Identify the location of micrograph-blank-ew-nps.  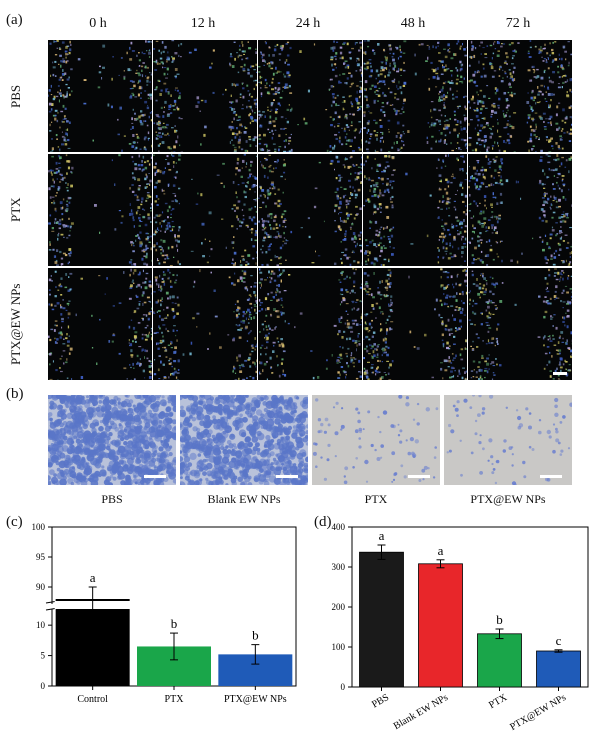
(244, 440).